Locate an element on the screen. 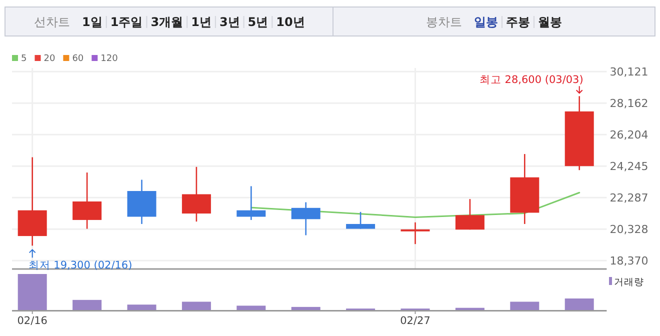 This screenshot has width=660, height=336. toolbar-item: 1일 is located at coordinates (92, 22).